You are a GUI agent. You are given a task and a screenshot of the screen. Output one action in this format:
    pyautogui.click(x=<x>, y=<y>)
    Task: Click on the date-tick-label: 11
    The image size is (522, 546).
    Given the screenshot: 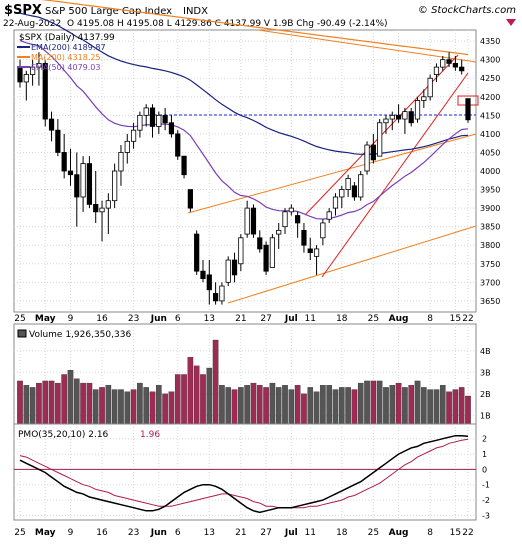 What is the action you would take?
    pyautogui.click(x=310, y=319)
    